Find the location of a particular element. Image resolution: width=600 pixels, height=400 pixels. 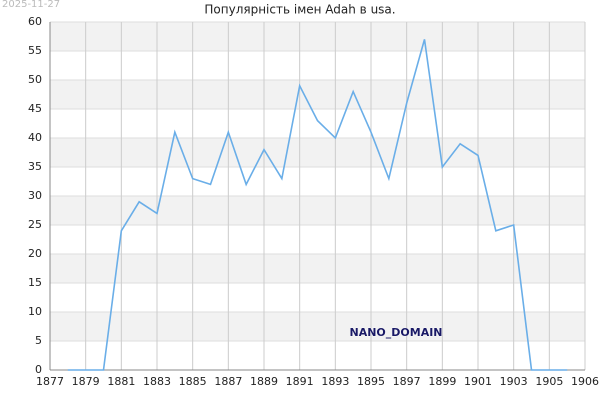

watermark: NANO_DOMAIN is located at coordinates (395, 332).